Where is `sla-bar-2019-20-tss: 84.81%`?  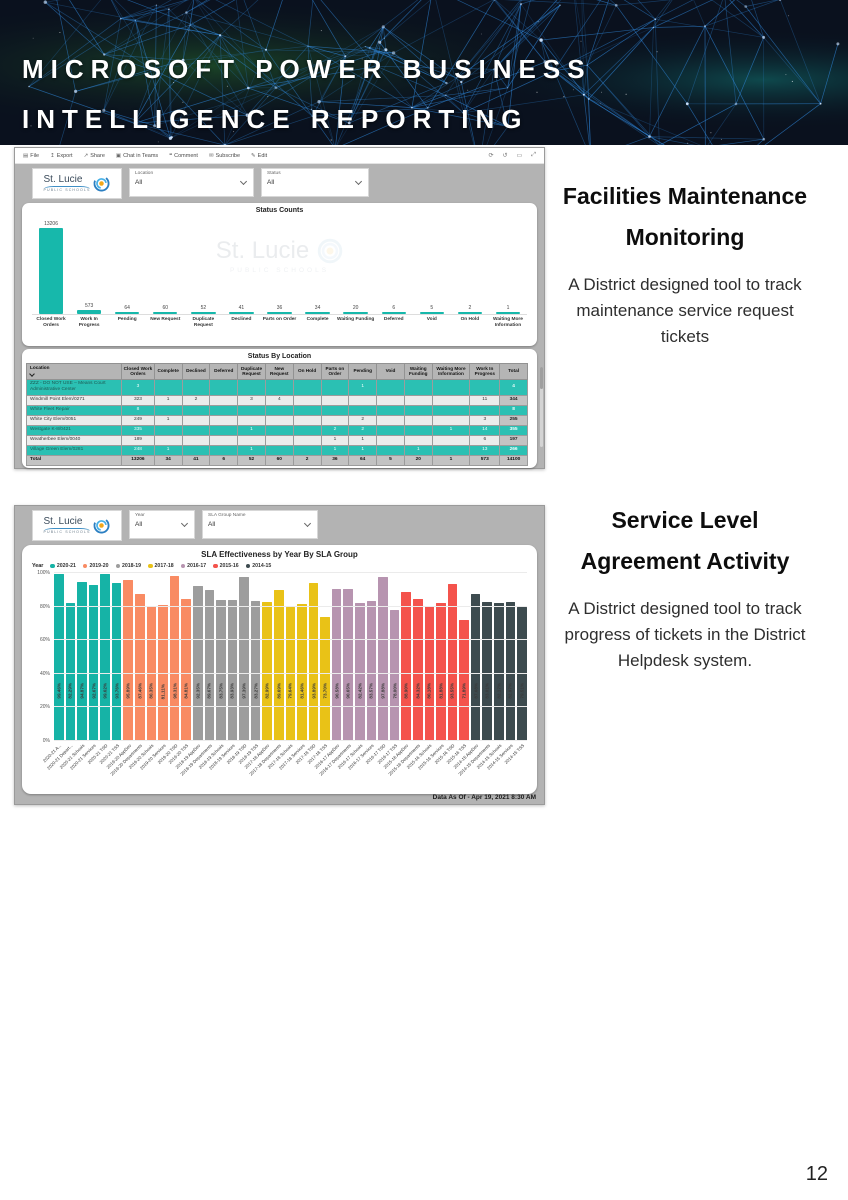 sla-bar-2019-20-tss: 84.81% is located at coordinates (186, 669).